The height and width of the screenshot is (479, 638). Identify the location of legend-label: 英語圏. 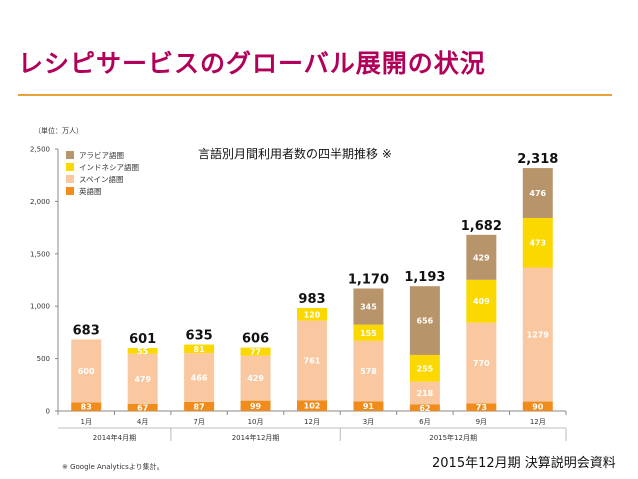
(90, 191).